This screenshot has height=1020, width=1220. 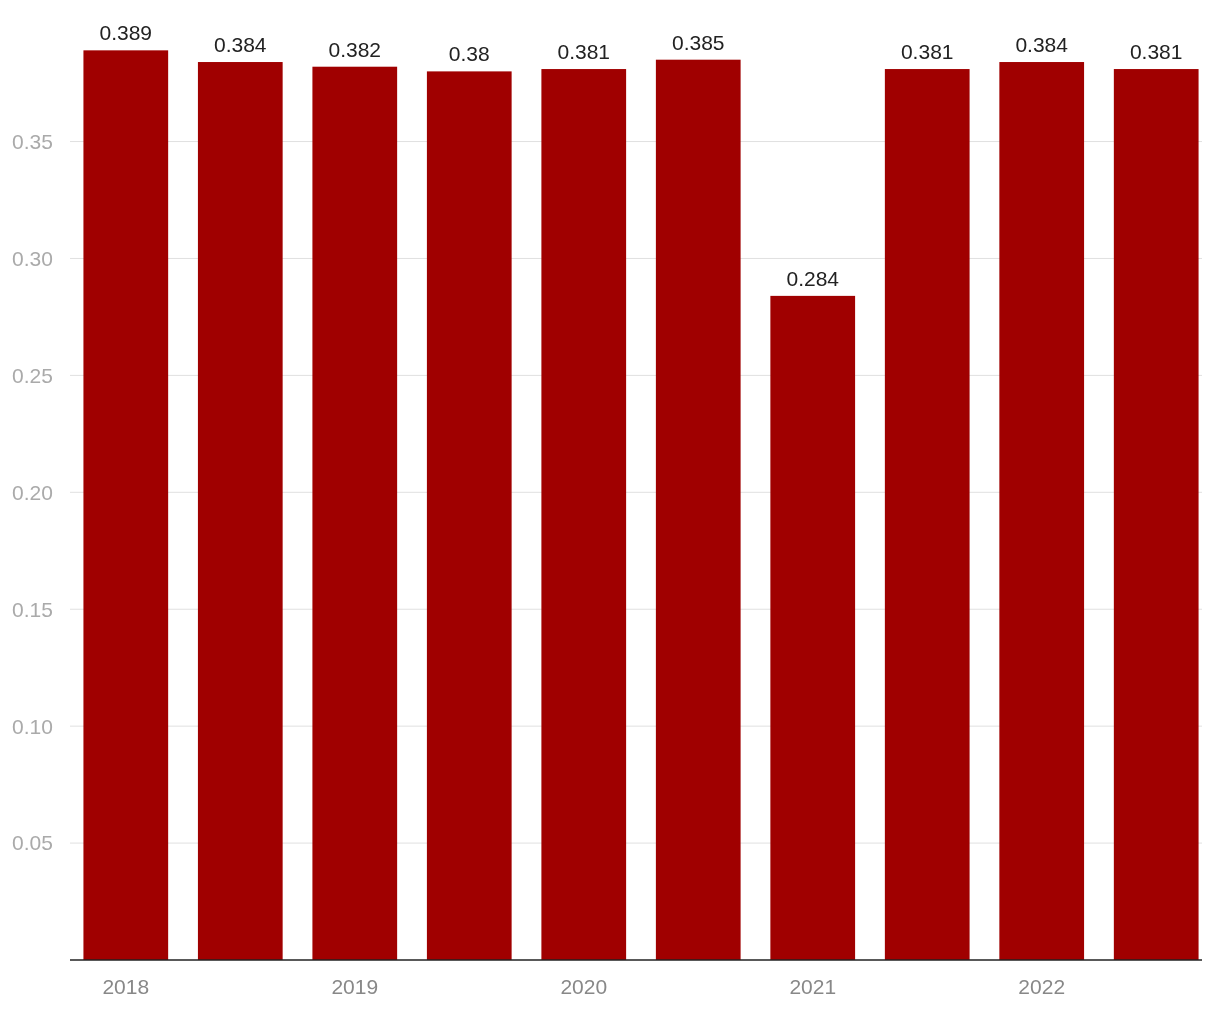 What do you see at coordinates (355, 49) in the screenshot?
I see `data-label: 0.382` at bounding box center [355, 49].